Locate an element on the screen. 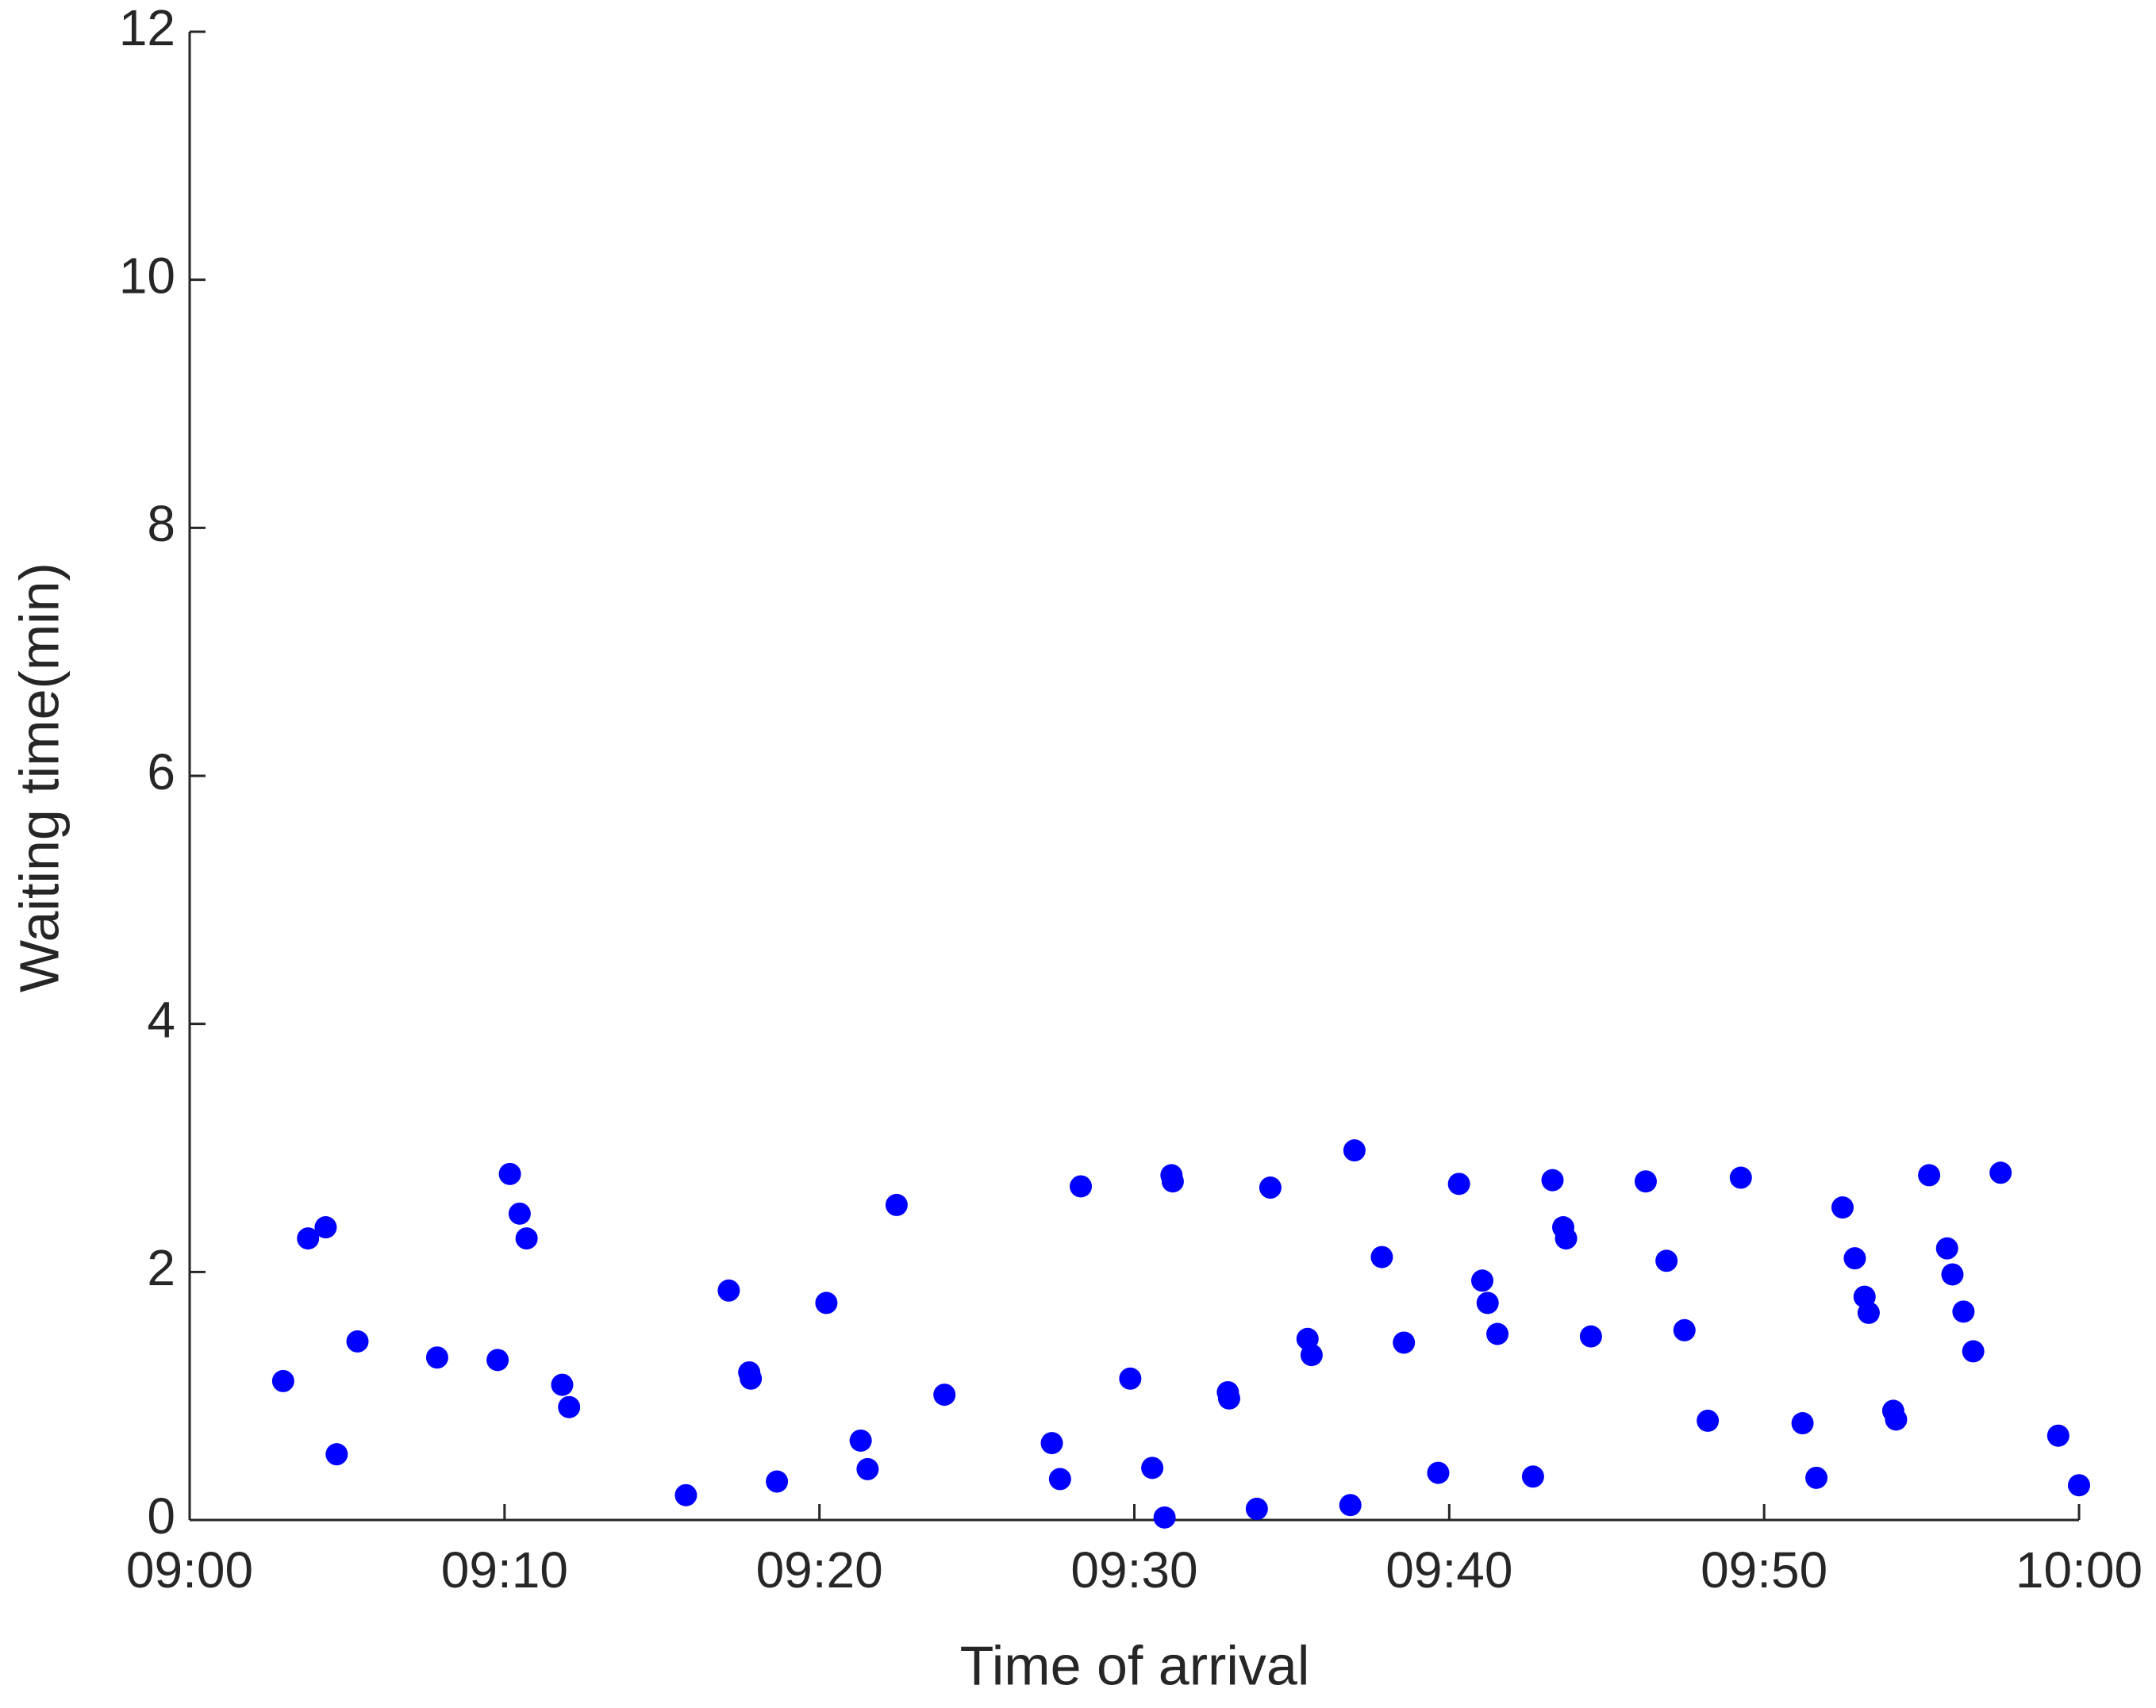 This screenshot has height=1708, width=2156. x-tick-label: 10:00 is located at coordinates (2079, 1570).